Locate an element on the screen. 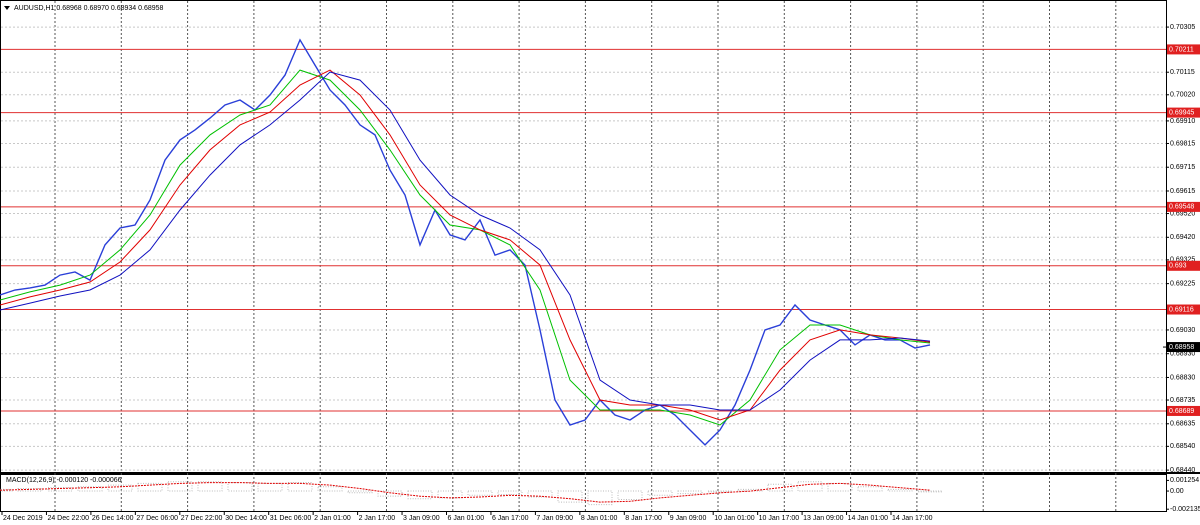 This screenshot has width=1200, height=525. last-price-bg is located at coordinates (1183, 347).